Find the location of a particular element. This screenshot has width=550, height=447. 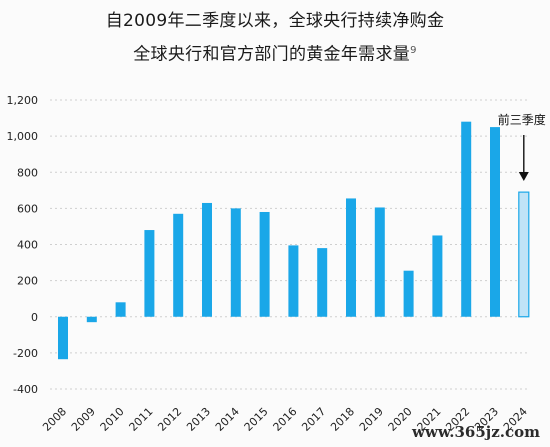

y-tick-label: -400 is located at coordinates (25, 389).